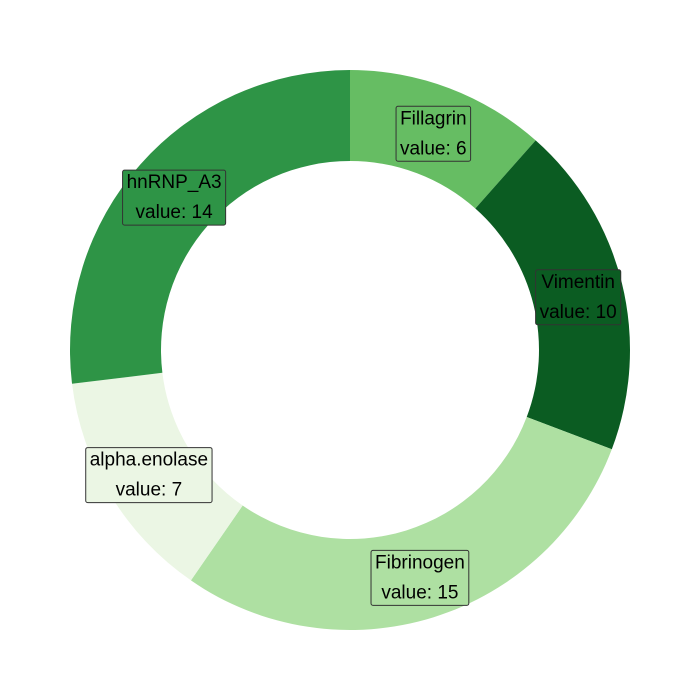  I want to click on slice-label: Fibrinogen, so click(420, 562).